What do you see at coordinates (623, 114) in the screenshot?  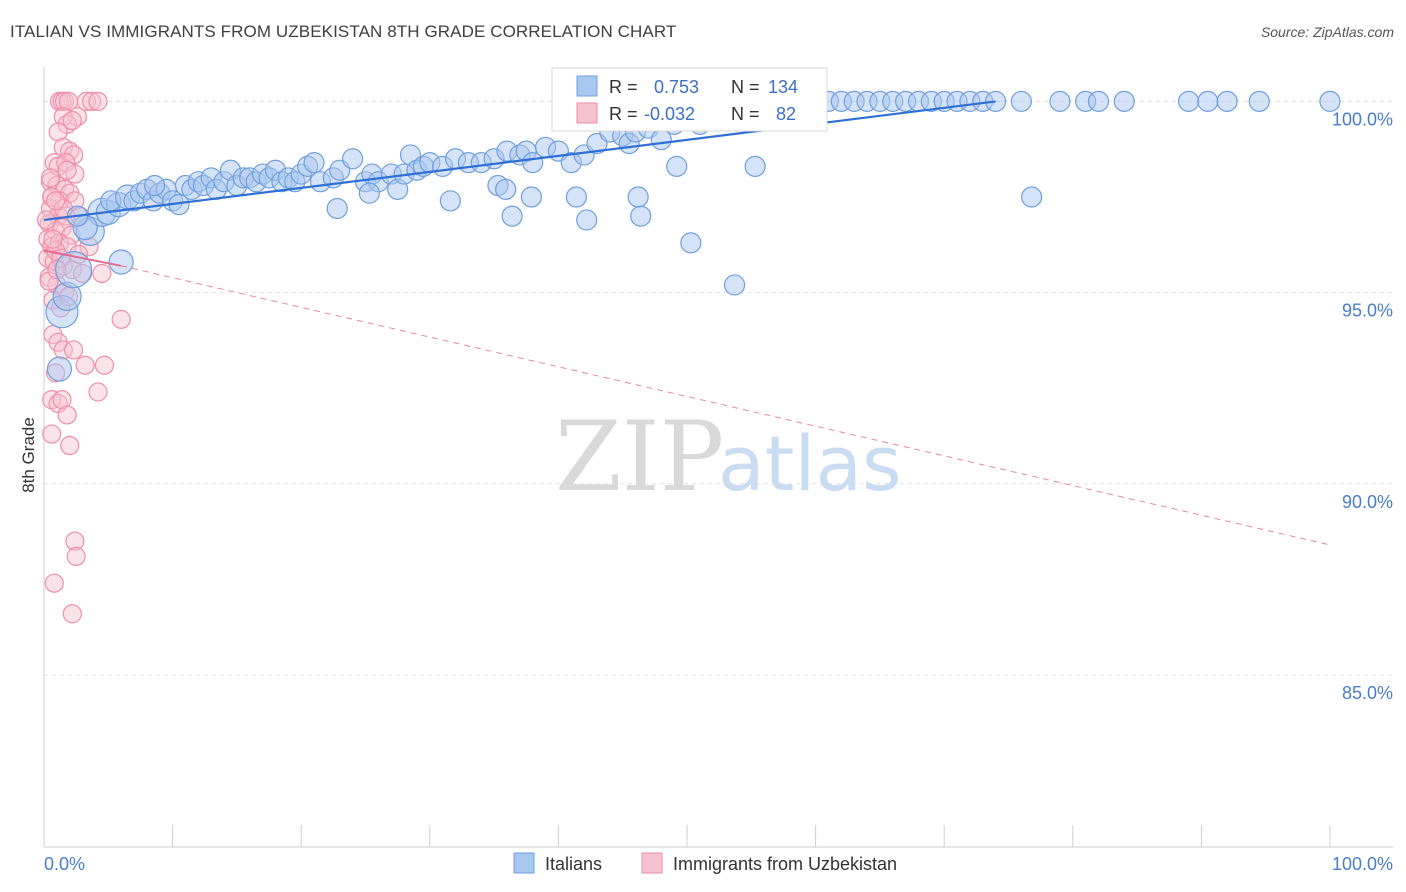 I see `stats-r-label-uzbekistan: R =` at bounding box center [623, 114].